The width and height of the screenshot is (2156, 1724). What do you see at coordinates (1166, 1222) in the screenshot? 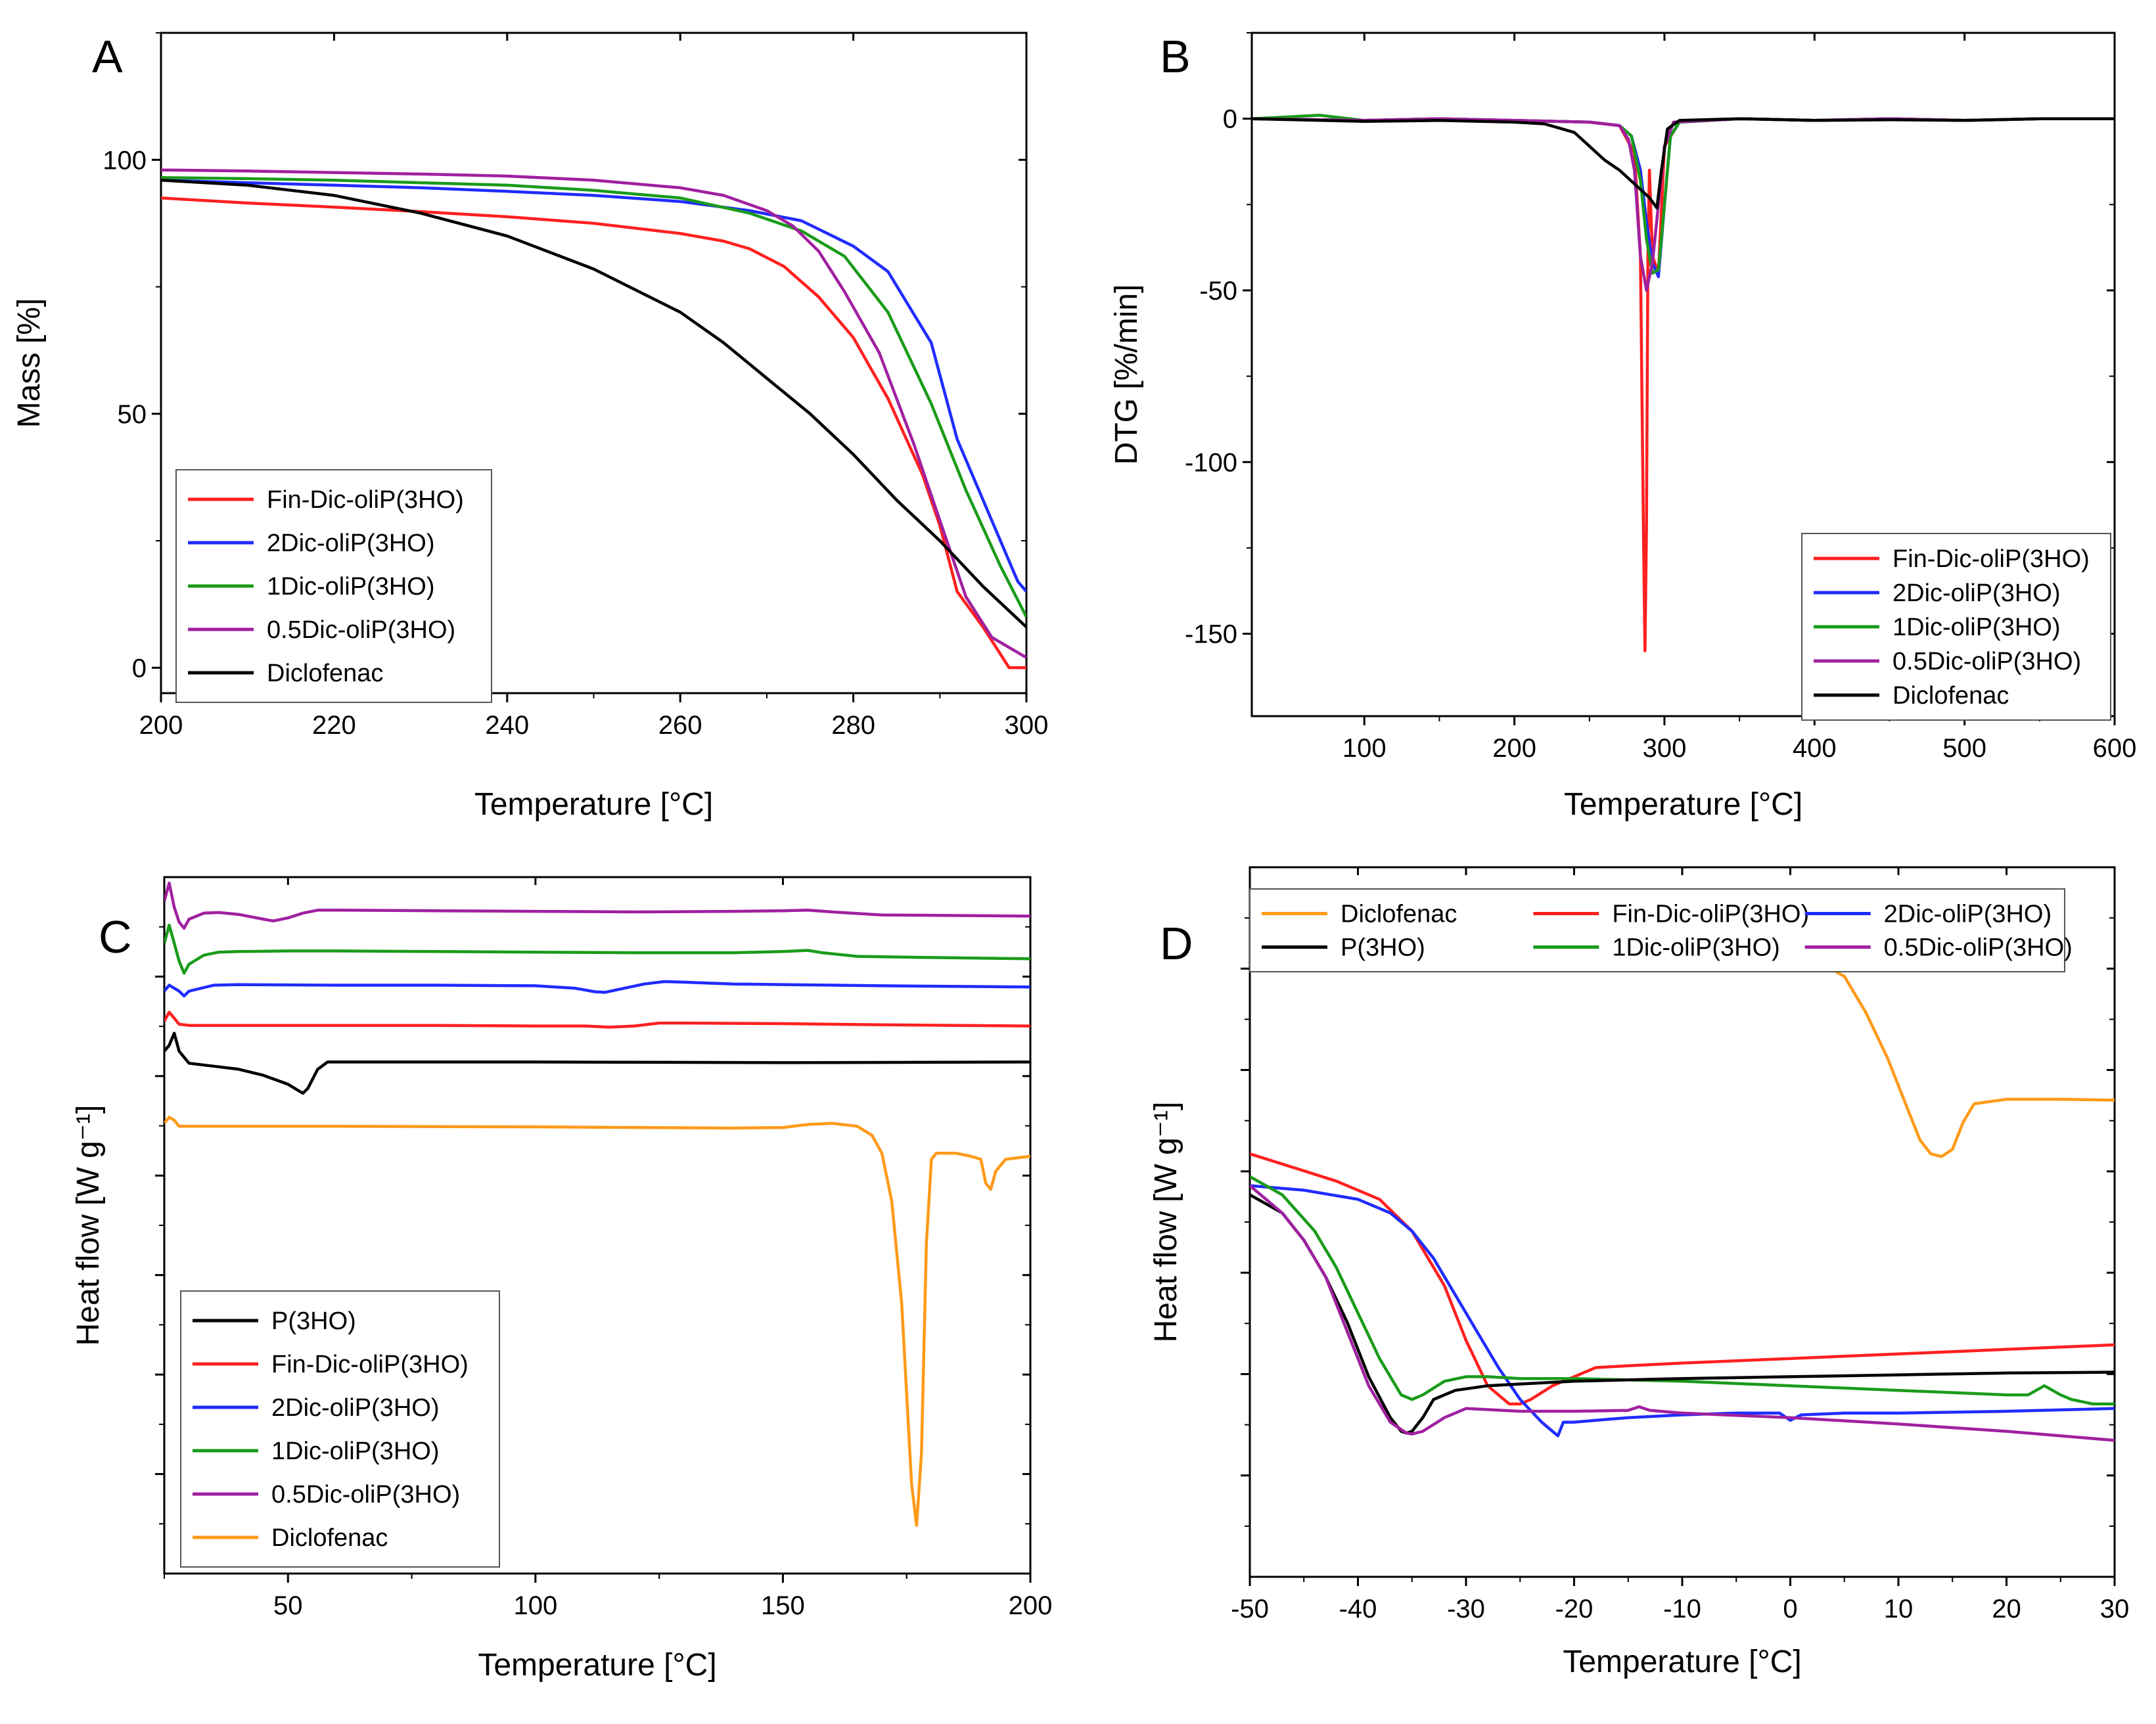
I see `y-axis-label-d: Heat flow [W g⁻¹]` at bounding box center [1166, 1222].